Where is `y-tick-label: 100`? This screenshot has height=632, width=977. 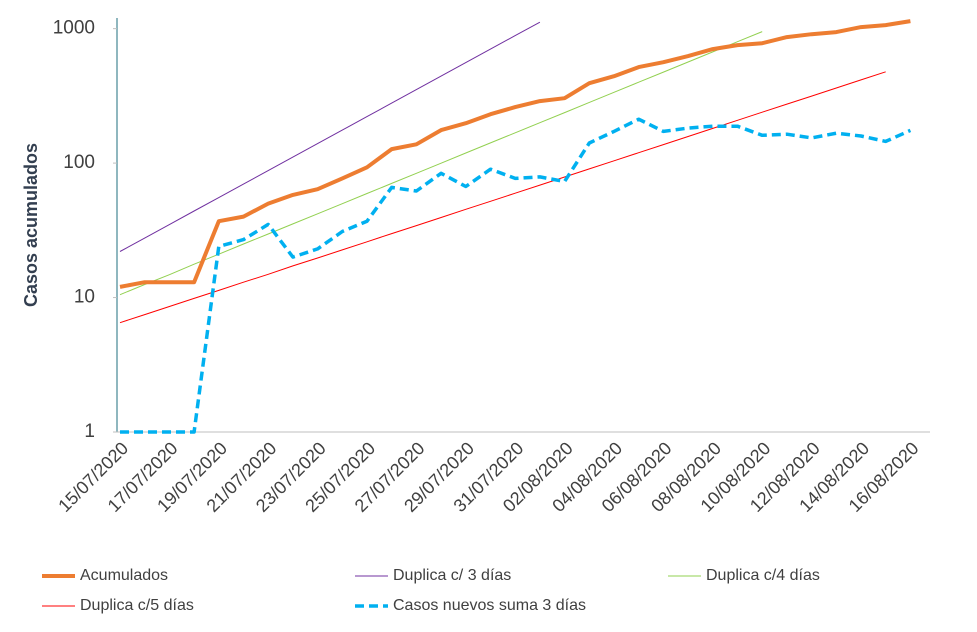 y-tick-label: 100 is located at coordinates (79, 162).